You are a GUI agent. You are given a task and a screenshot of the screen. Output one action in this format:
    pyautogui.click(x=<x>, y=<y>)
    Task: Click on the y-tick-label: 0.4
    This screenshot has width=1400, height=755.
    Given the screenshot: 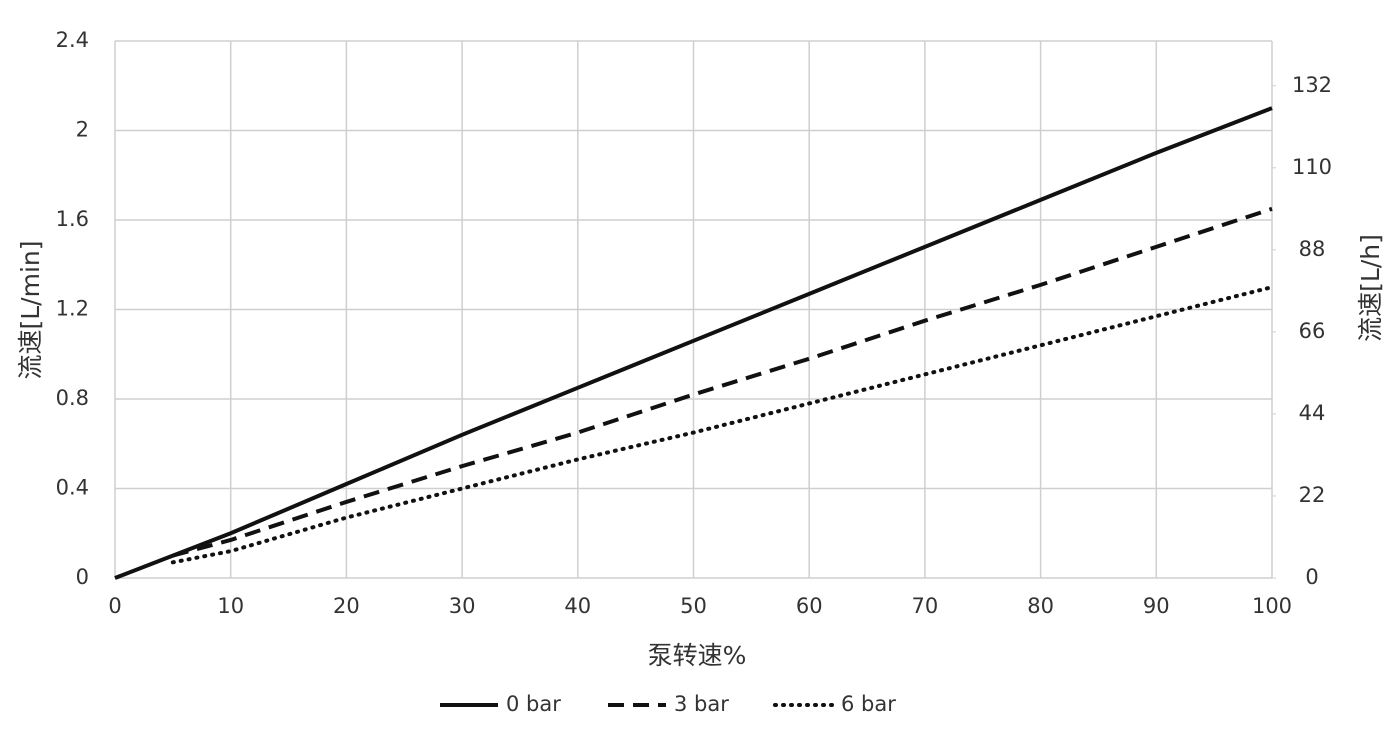 What is the action you would take?
    pyautogui.click(x=72, y=488)
    